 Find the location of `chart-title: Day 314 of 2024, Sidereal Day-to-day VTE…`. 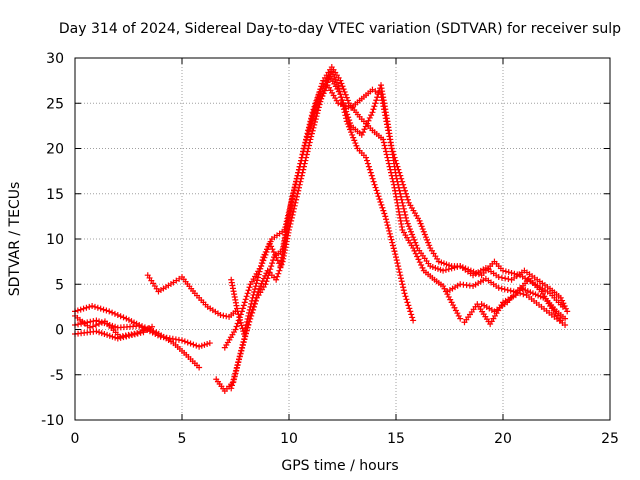

chart-title: Day 314 of 2024, Sidereal Day-to-day VTE… is located at coordinates (340, 29).